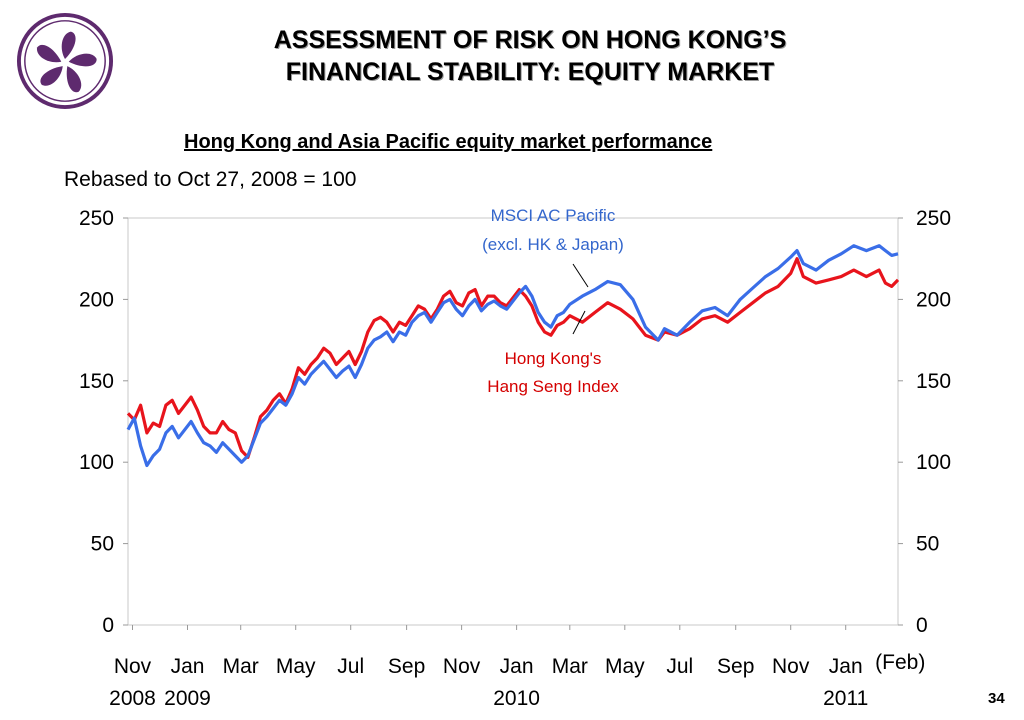  Describe the element at coordinates (553, 386) in the screenshot. I see `hsi-label-line-2: Hang Seng Index` at that location.